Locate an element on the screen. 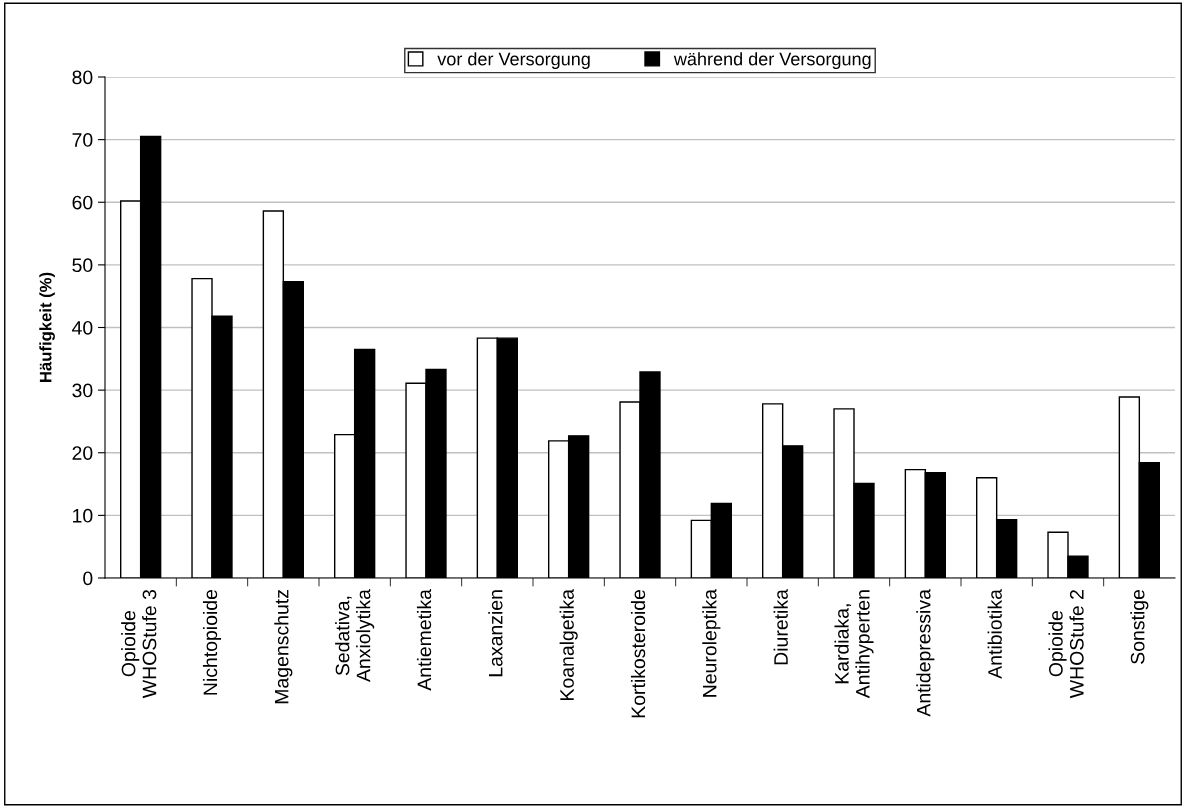 The image size is (1186, 808). legend-label: vor der Versorgung is located at coordinates (513, 60).